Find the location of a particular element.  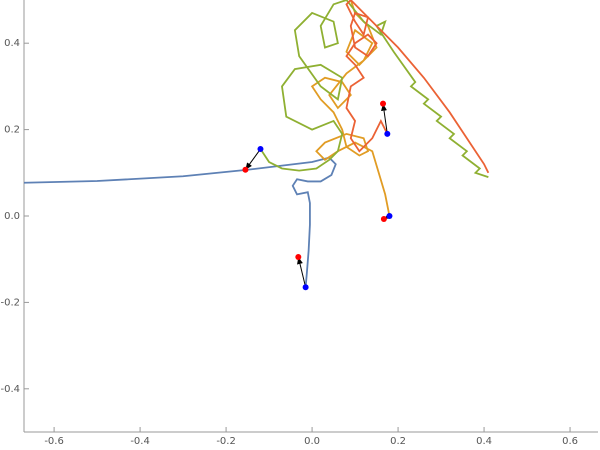

x-tick-label: 0.4 is located at coordinates (484, 441).